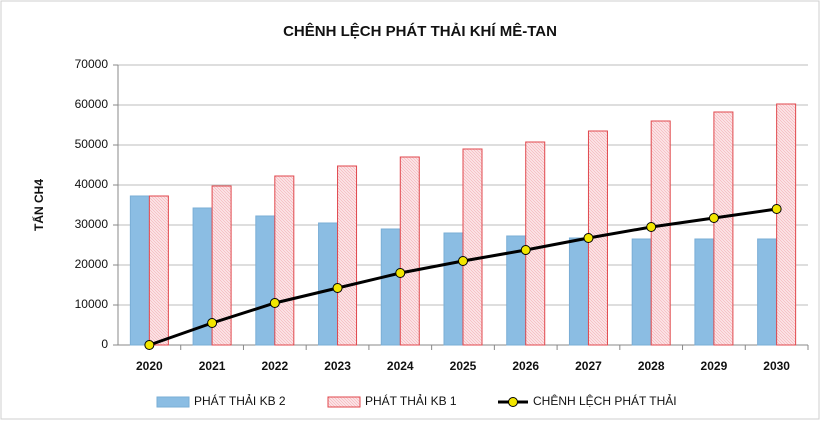 The height and width of the screenshot is (424, 823). What do you see at coordinates (463, 366) in the screenshot?
I see `x-tick-label: 2025` at bounding box center [463, 366].